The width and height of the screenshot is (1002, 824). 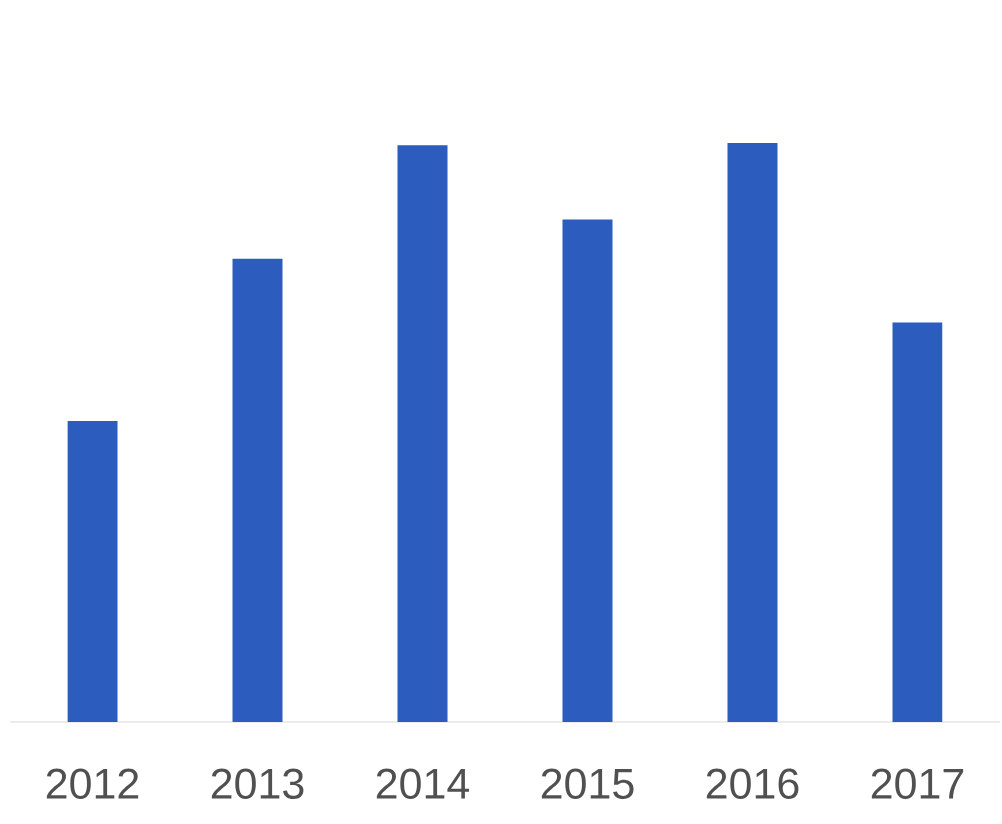 I want to click on x-tick-label: 2015, so click(x=587, y=783).